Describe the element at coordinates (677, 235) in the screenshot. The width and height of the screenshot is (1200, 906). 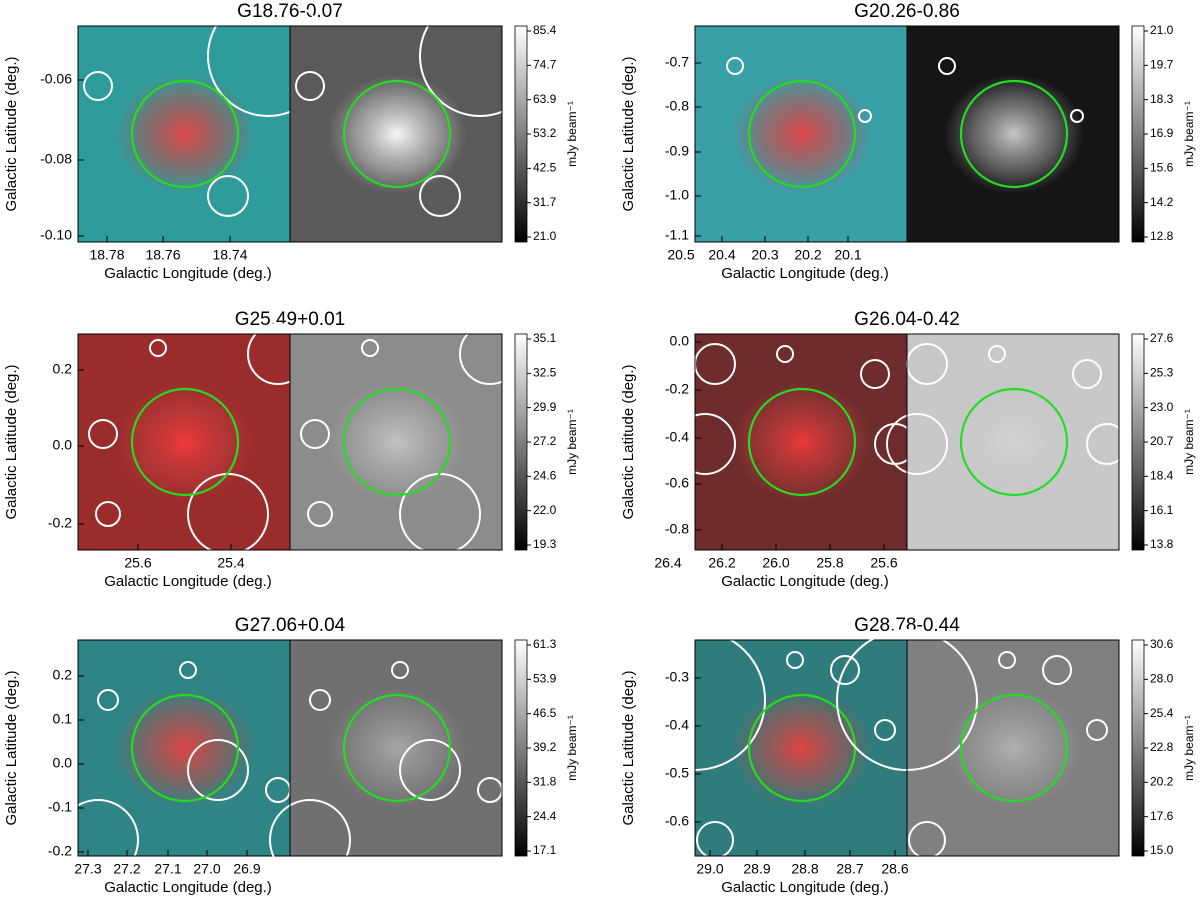
I see `y-tick-label: -1.1` at that location.